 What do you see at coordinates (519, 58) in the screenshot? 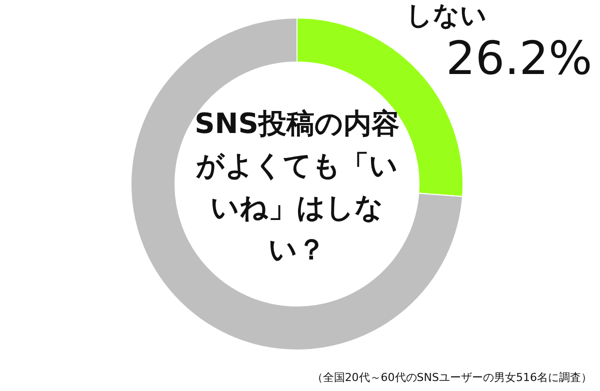
I see `data-label: 26.2%` at bounding box center [519, 58].